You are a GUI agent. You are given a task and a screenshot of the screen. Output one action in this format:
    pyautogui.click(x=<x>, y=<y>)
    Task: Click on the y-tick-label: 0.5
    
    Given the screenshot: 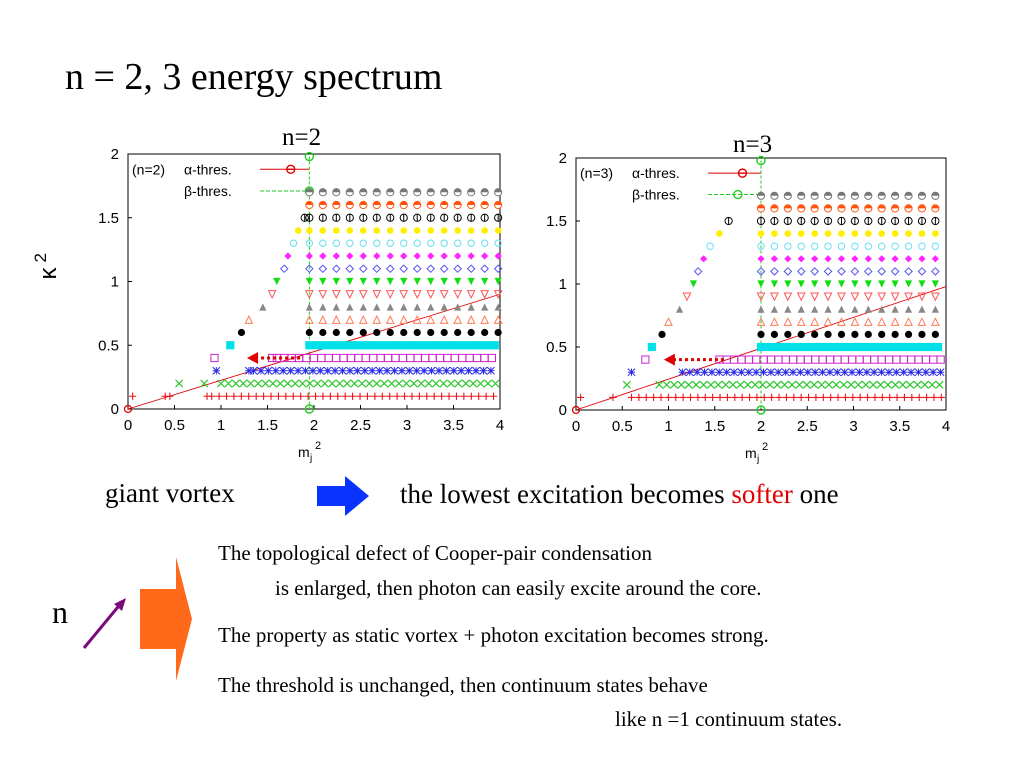 What is the action you would take?
    pyautogui.click(x=108, y=345)
    